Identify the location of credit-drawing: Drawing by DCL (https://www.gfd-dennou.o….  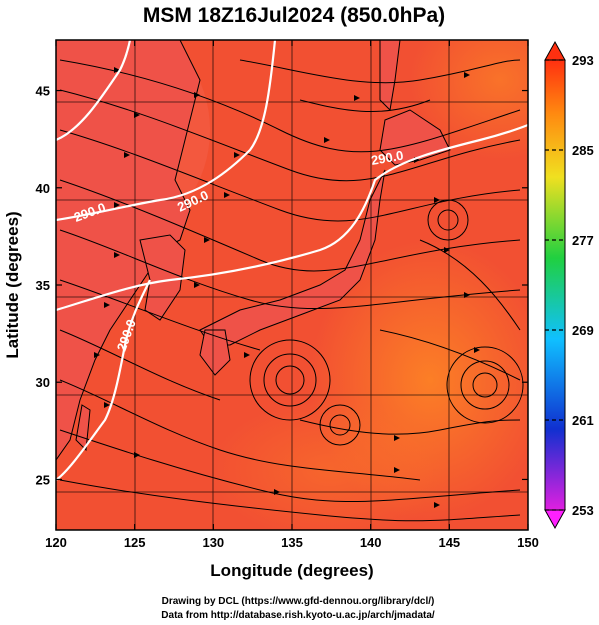
(298, 601).